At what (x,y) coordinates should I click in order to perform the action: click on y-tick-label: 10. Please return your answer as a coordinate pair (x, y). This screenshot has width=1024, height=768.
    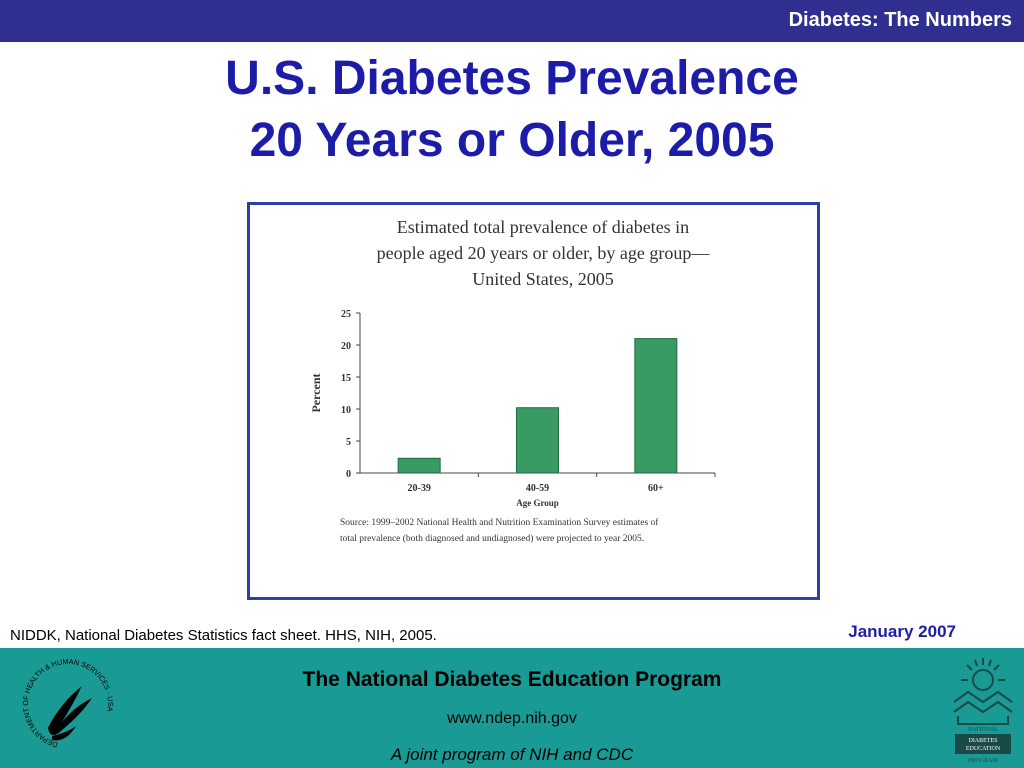
    Looking at the image, I should click on (346, 410).